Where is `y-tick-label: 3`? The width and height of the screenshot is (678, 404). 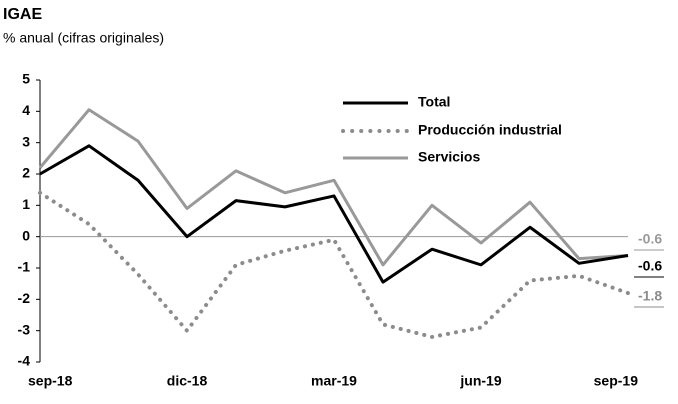 y-tick-label: 3 is located at coordinates (26, 141).